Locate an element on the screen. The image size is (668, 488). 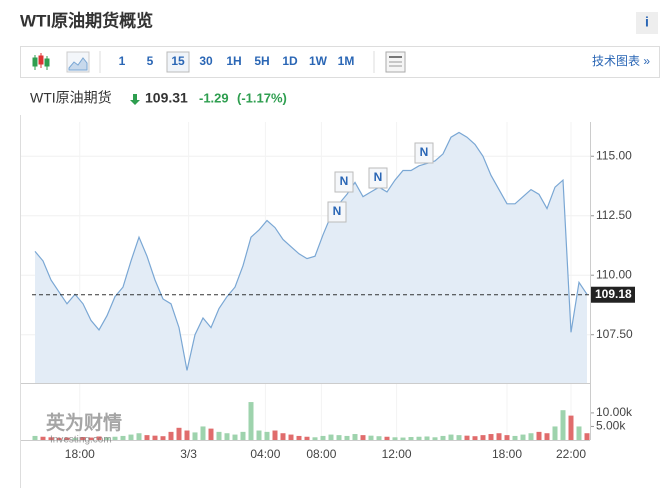
x-tick-label: 3/3 is located at coordinates (188, 454).